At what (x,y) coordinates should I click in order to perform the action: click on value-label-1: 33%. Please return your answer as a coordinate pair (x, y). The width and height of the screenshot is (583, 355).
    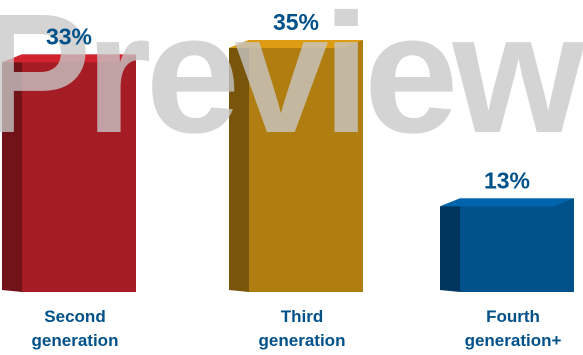
    Looking at the image, I should click on (69, 36).